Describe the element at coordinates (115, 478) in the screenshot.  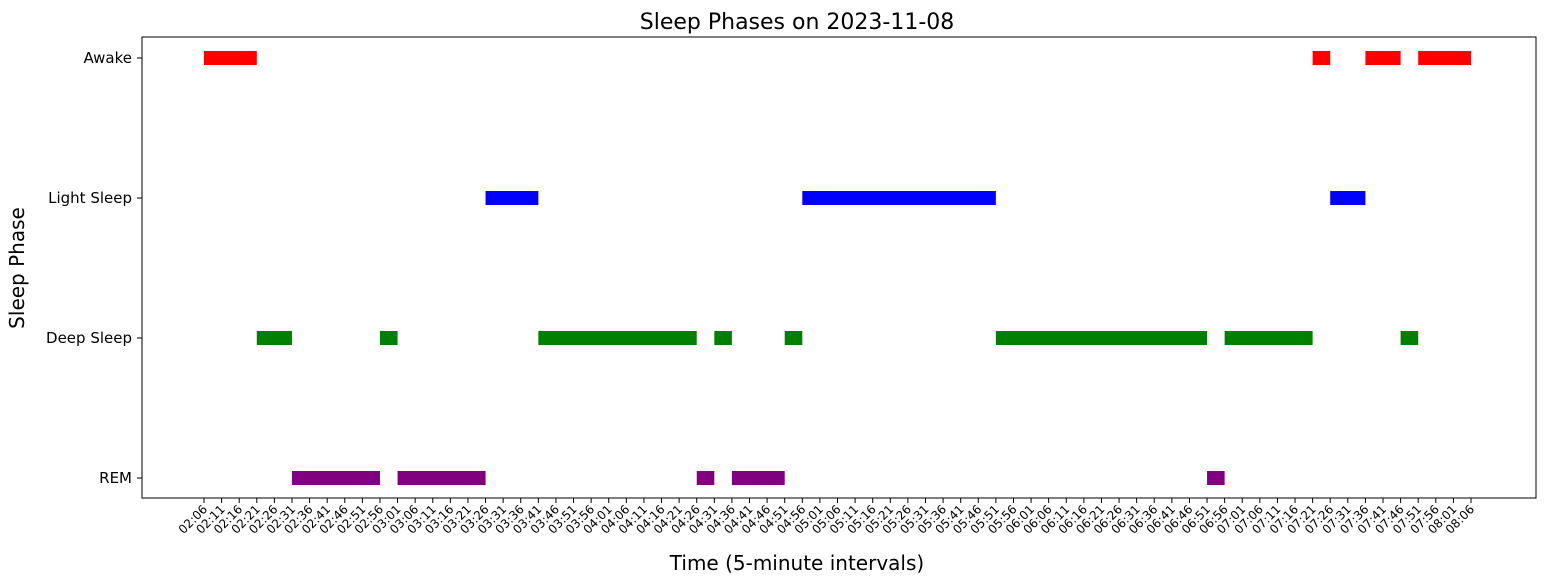
I see `y-tick-label-rem: REM` at that location.